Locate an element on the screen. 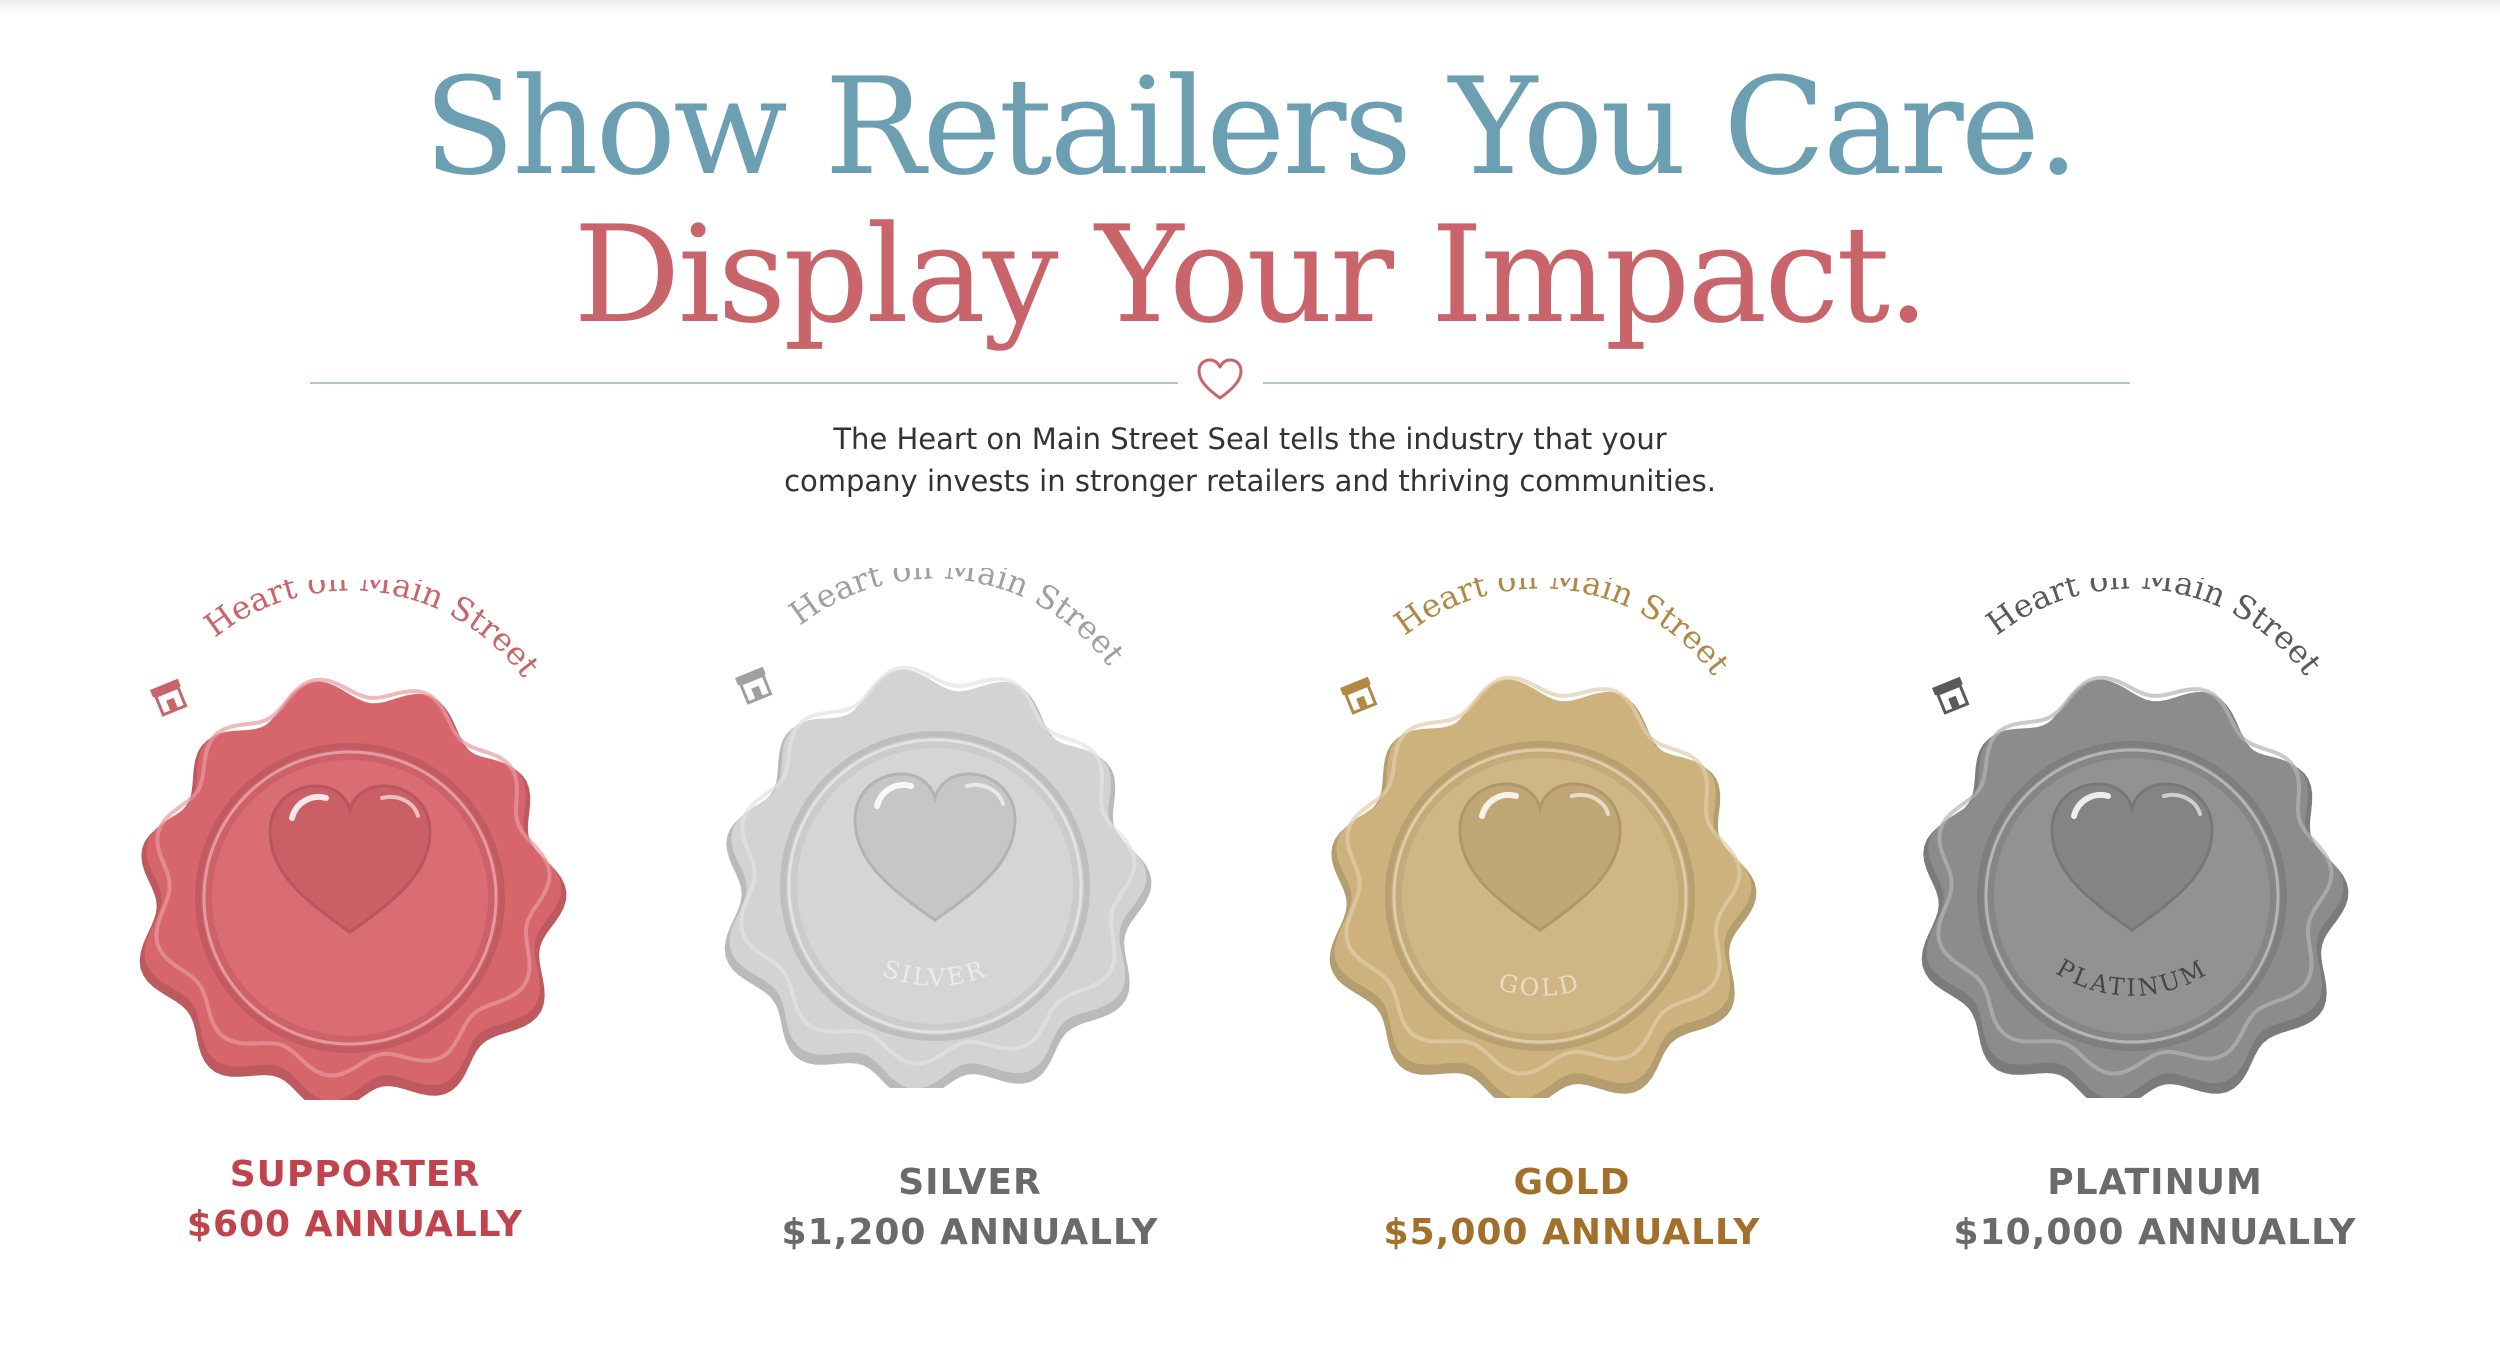 The image size is (2500, 1360). heart-outline-icon is located at coordinates (1220, 379).